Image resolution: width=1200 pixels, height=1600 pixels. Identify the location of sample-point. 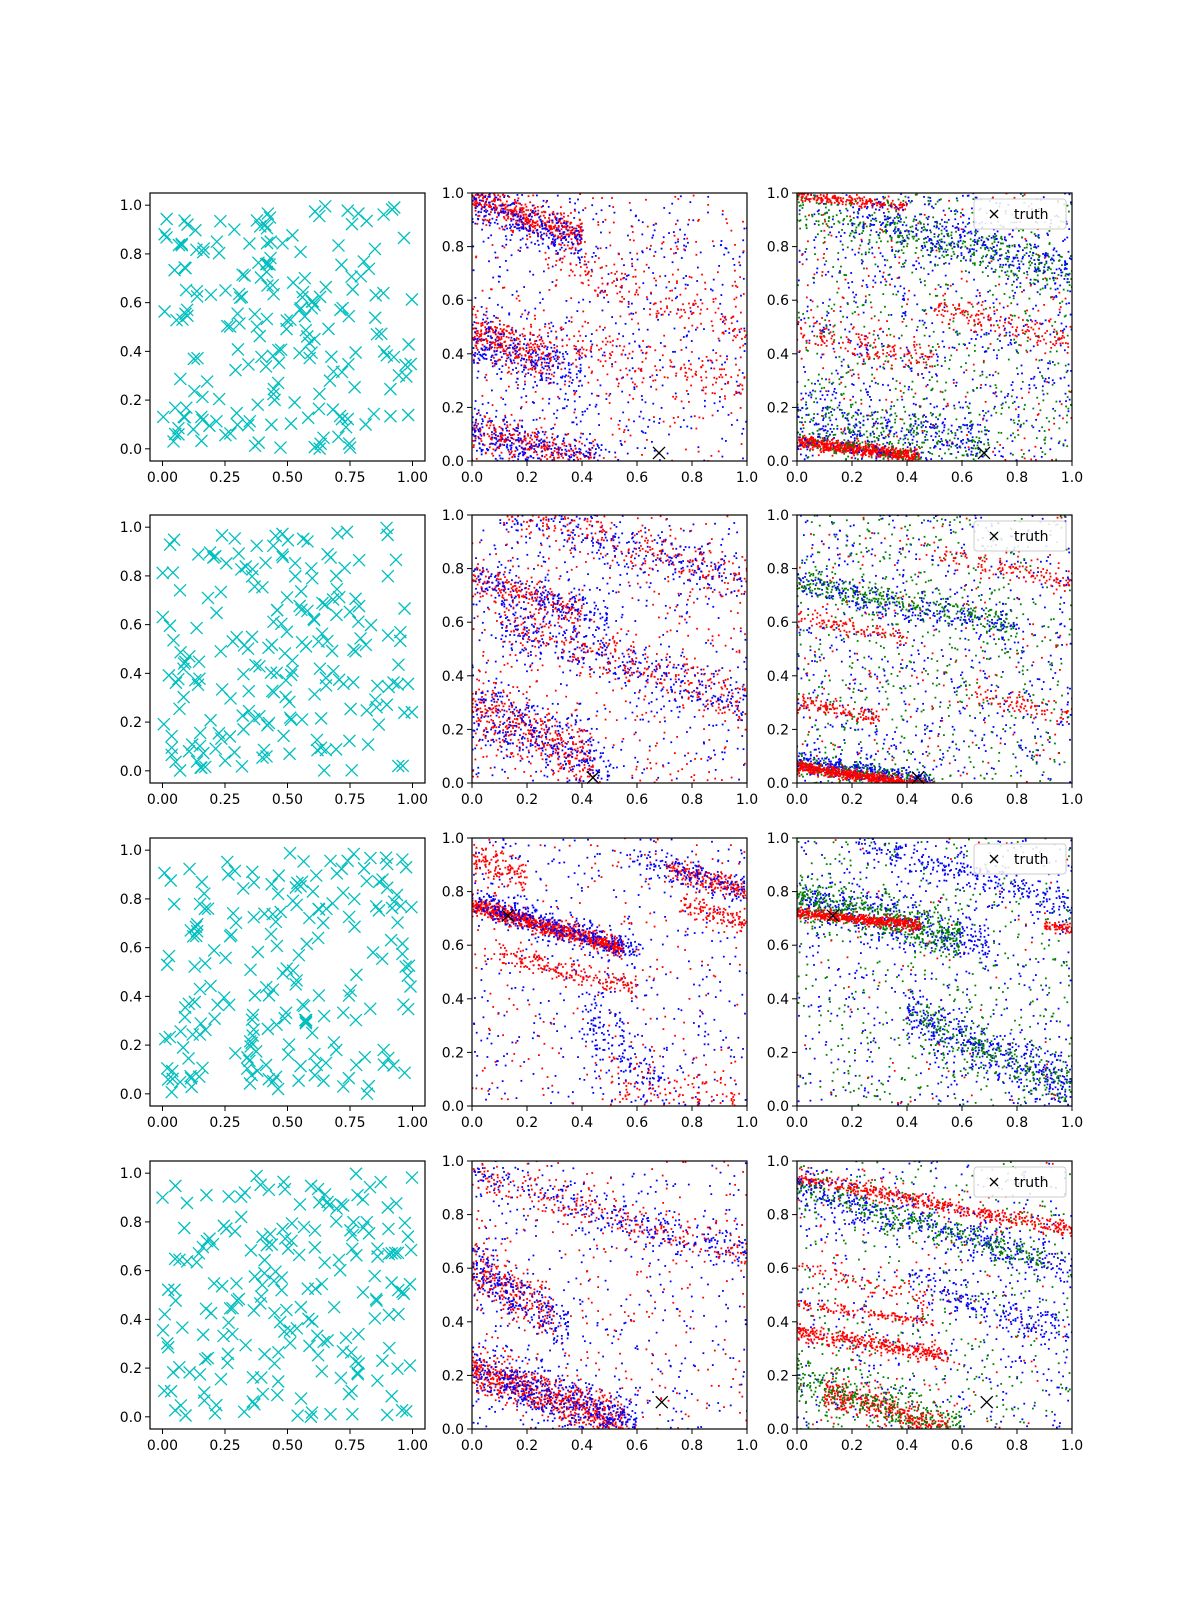
(178, 428).